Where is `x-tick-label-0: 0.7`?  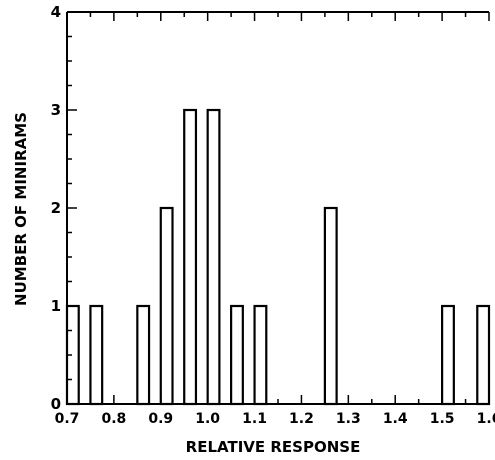
x-tick-label-0: 0.7 is located at coordinates (67, 419).